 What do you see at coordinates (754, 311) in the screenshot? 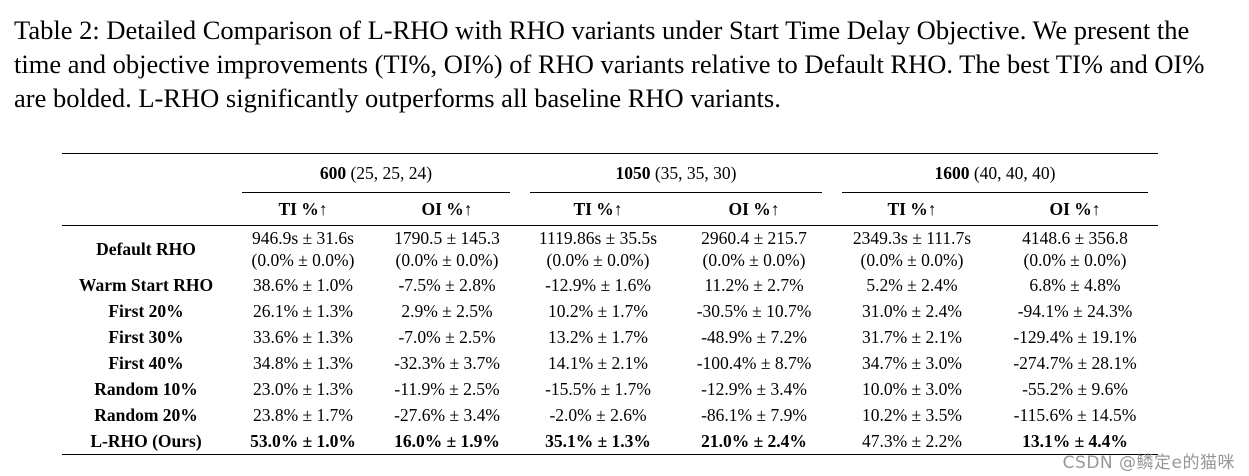
I see `table-cell: -30.5% ± 10.7%` at bounding box center [754, 311].